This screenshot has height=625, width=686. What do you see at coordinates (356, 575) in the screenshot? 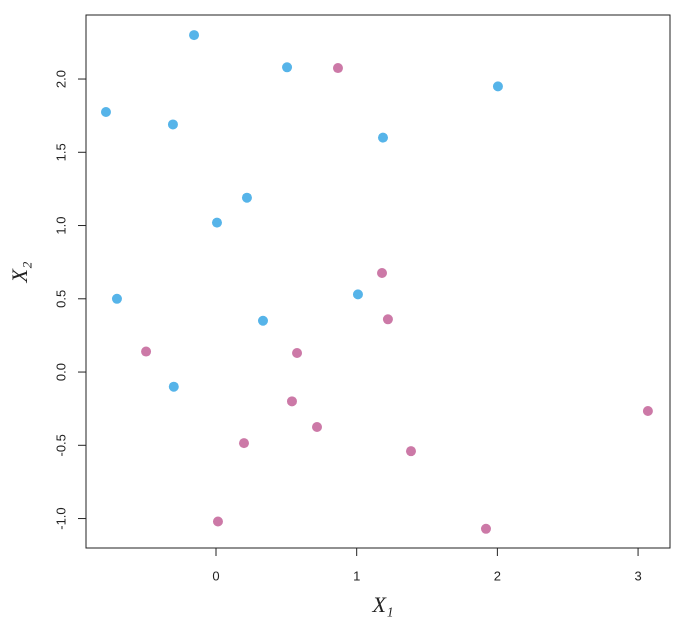
I see `x-tick-label: 1` at bounding box center [356, 575].